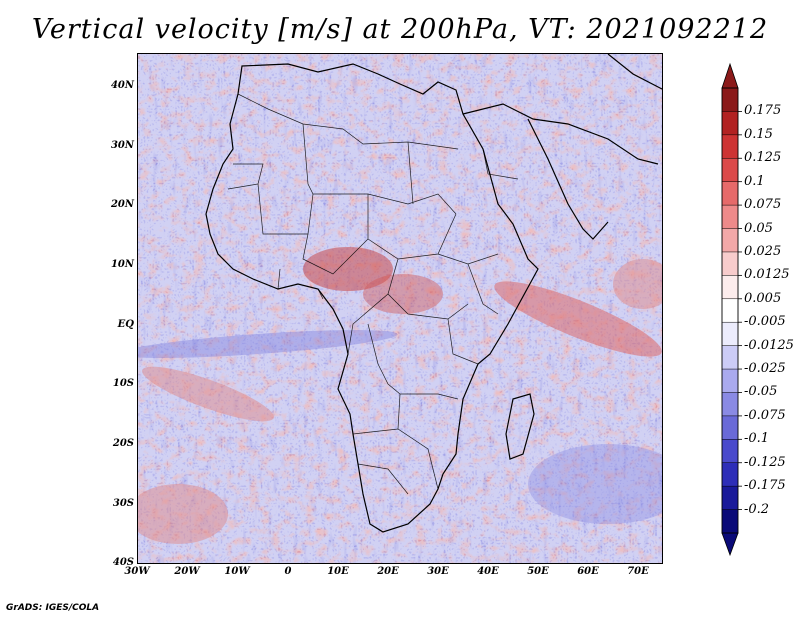 The image size is (800, 618). What do you see at coordinates (137, 571) in the screenshot?
I see `lon-label-30w: 30W` at bounding box center [137, 571].